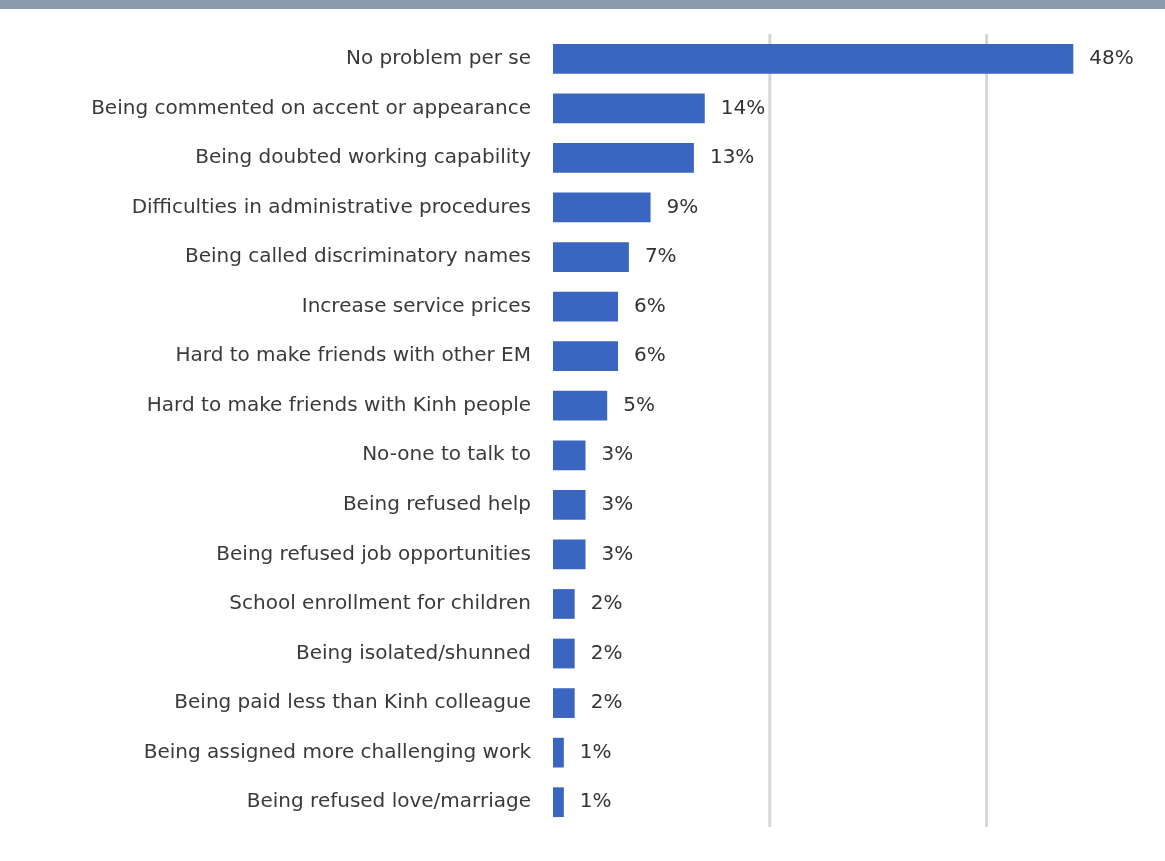 The image size is (1165, 861). Describe the element at coordinates (338, 403) in the screenshot. I see `y-tick-label: Hard to make friends with Kinh people` at that location.